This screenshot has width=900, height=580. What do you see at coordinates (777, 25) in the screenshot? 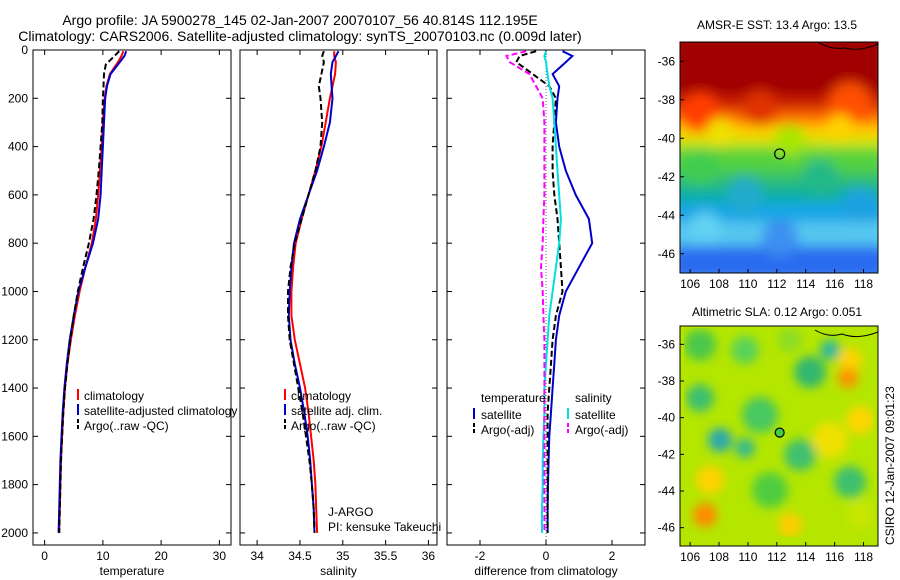
I see `sst-map-title: AMSR-E SST: 13.4 Argo: 13.5` at bounding box center [777, 25].